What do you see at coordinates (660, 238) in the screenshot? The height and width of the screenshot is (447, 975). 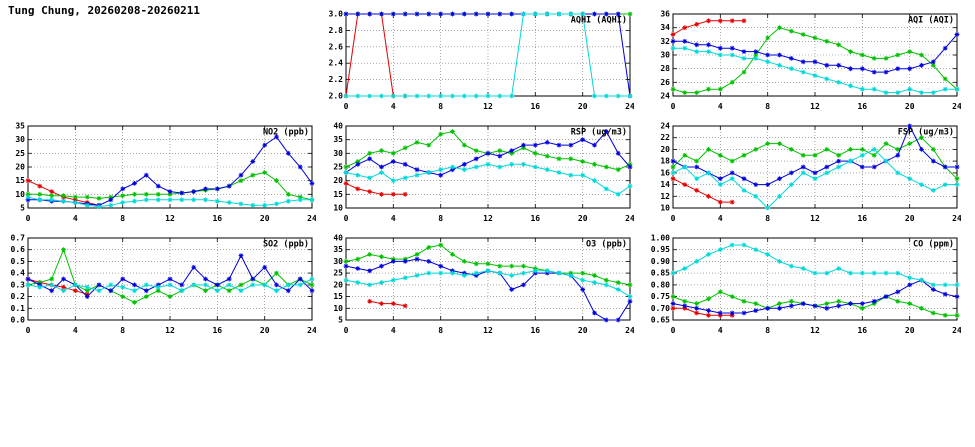 I see `svg-text: 1.00` at bounding box center [660, 238].